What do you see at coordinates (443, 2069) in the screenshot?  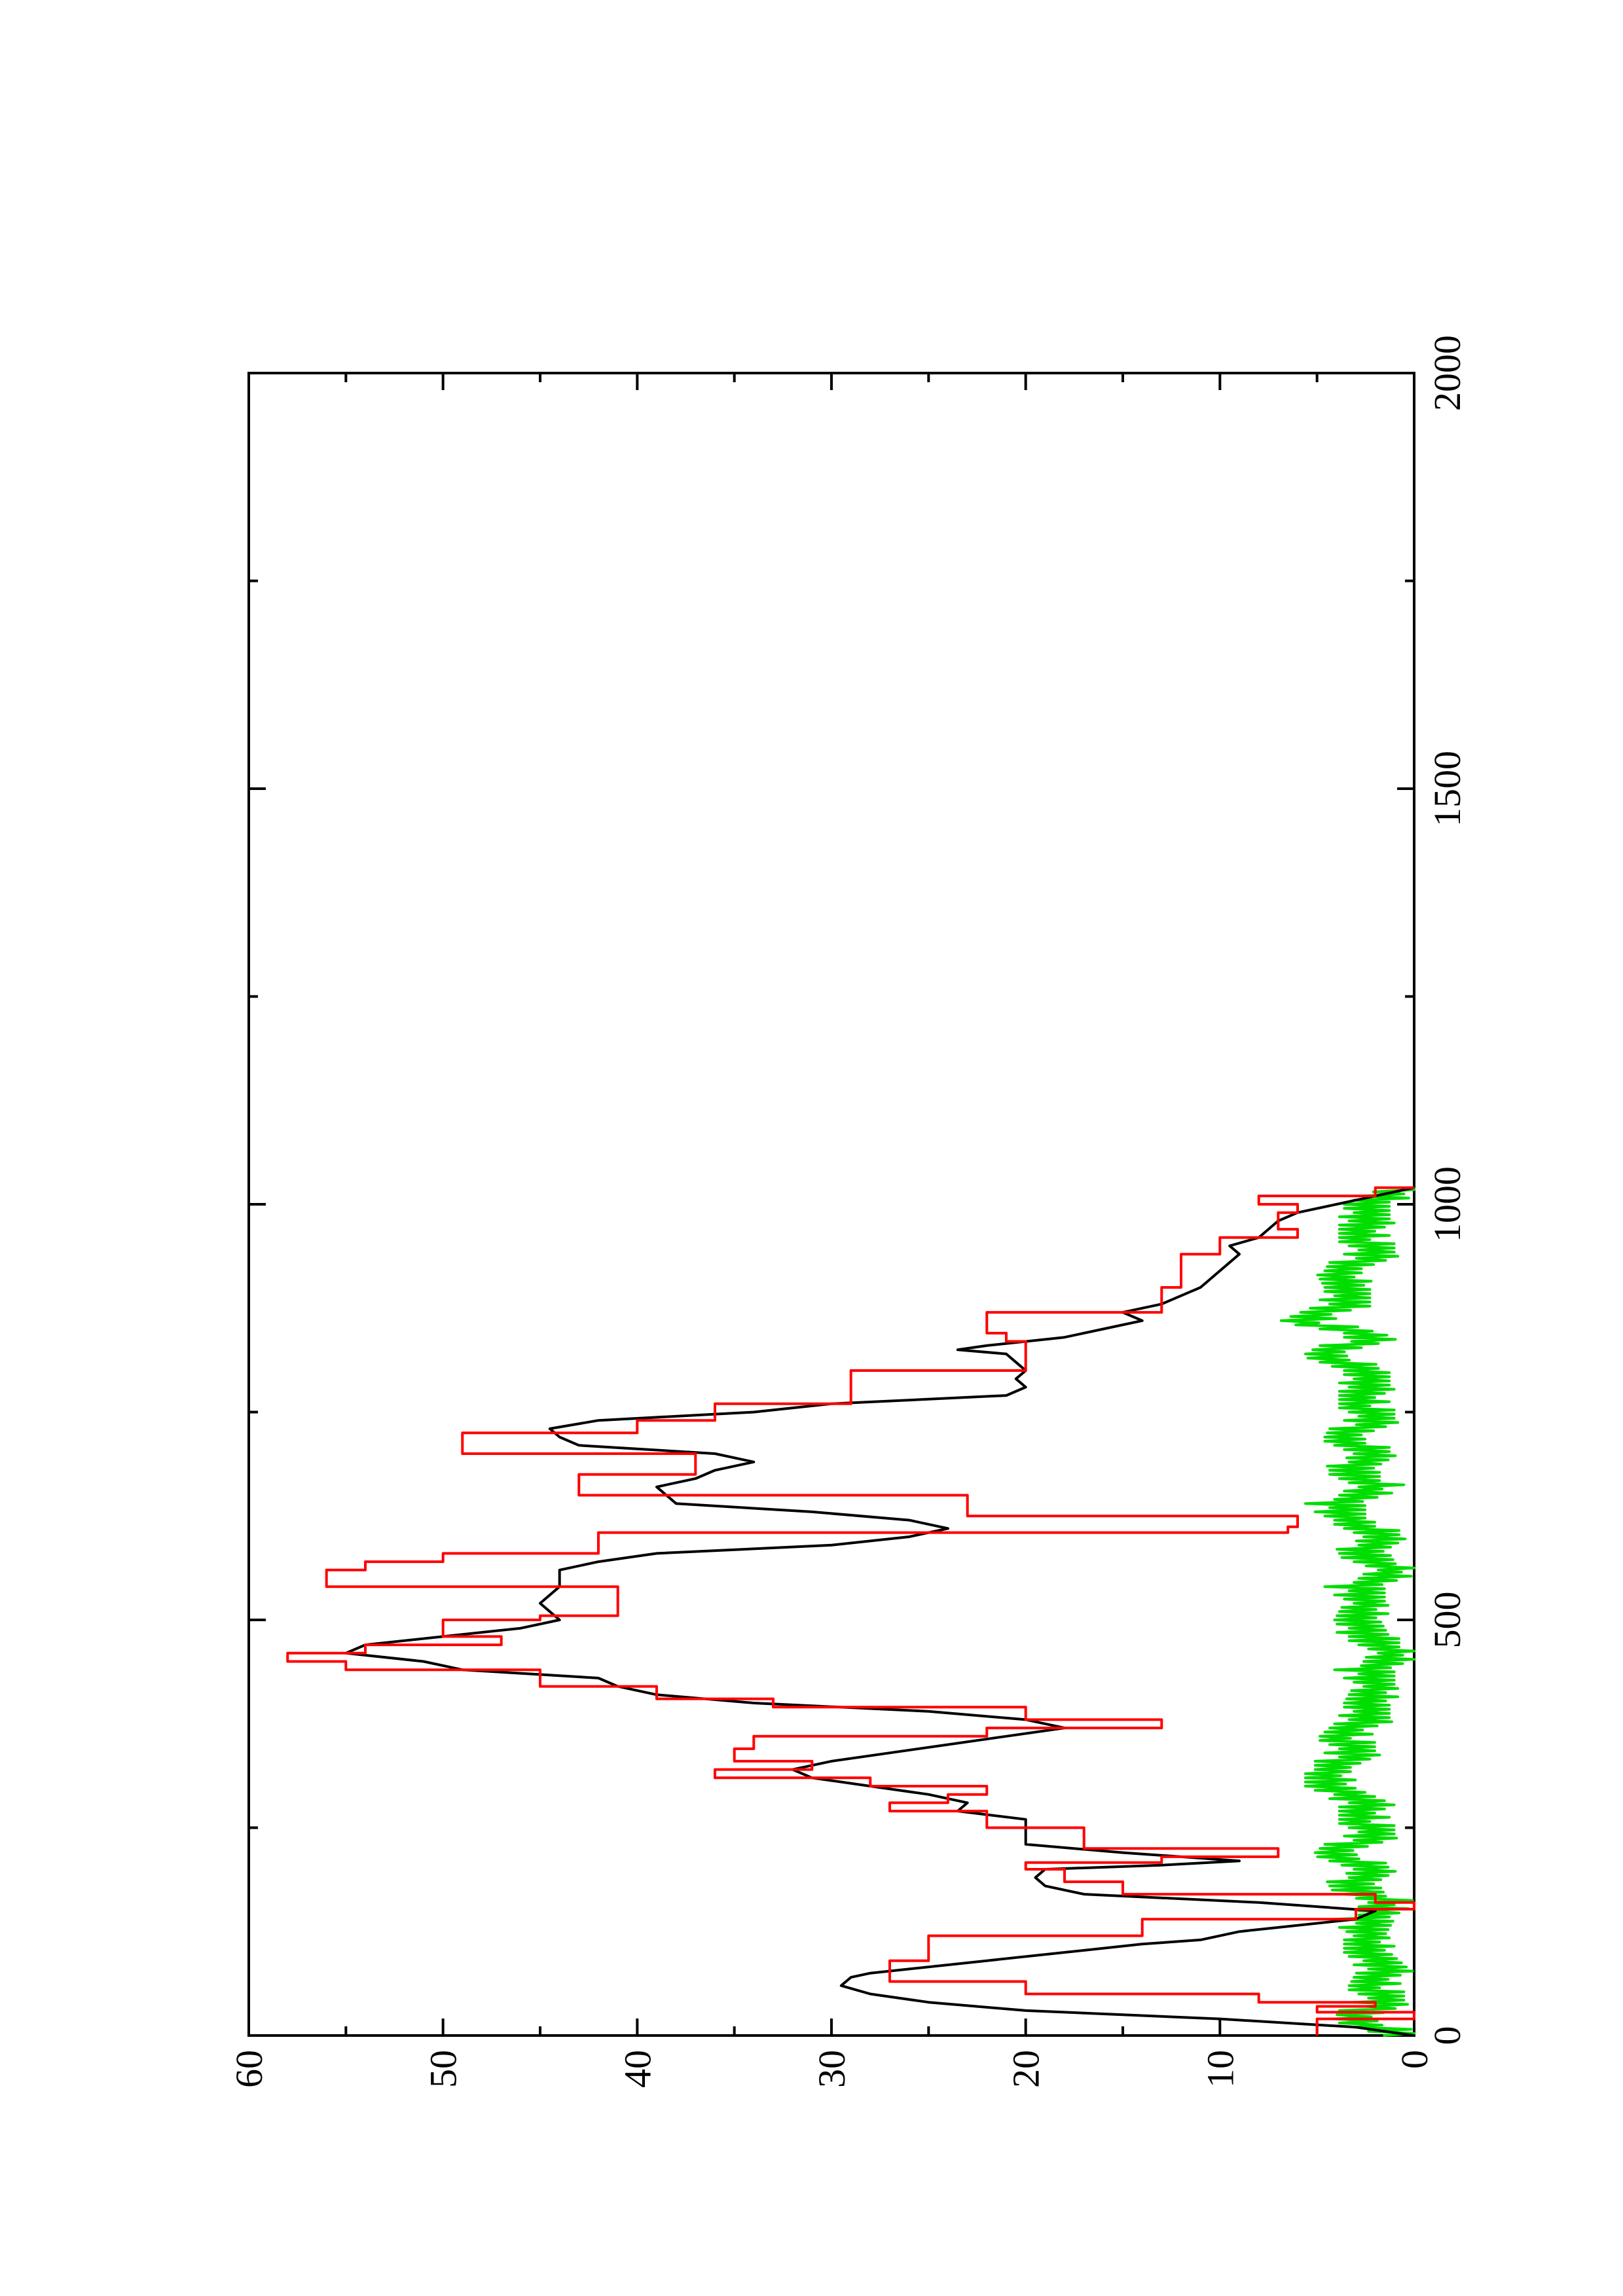 I see `y-tick-label: 50` at bounding box center [443, 2069].